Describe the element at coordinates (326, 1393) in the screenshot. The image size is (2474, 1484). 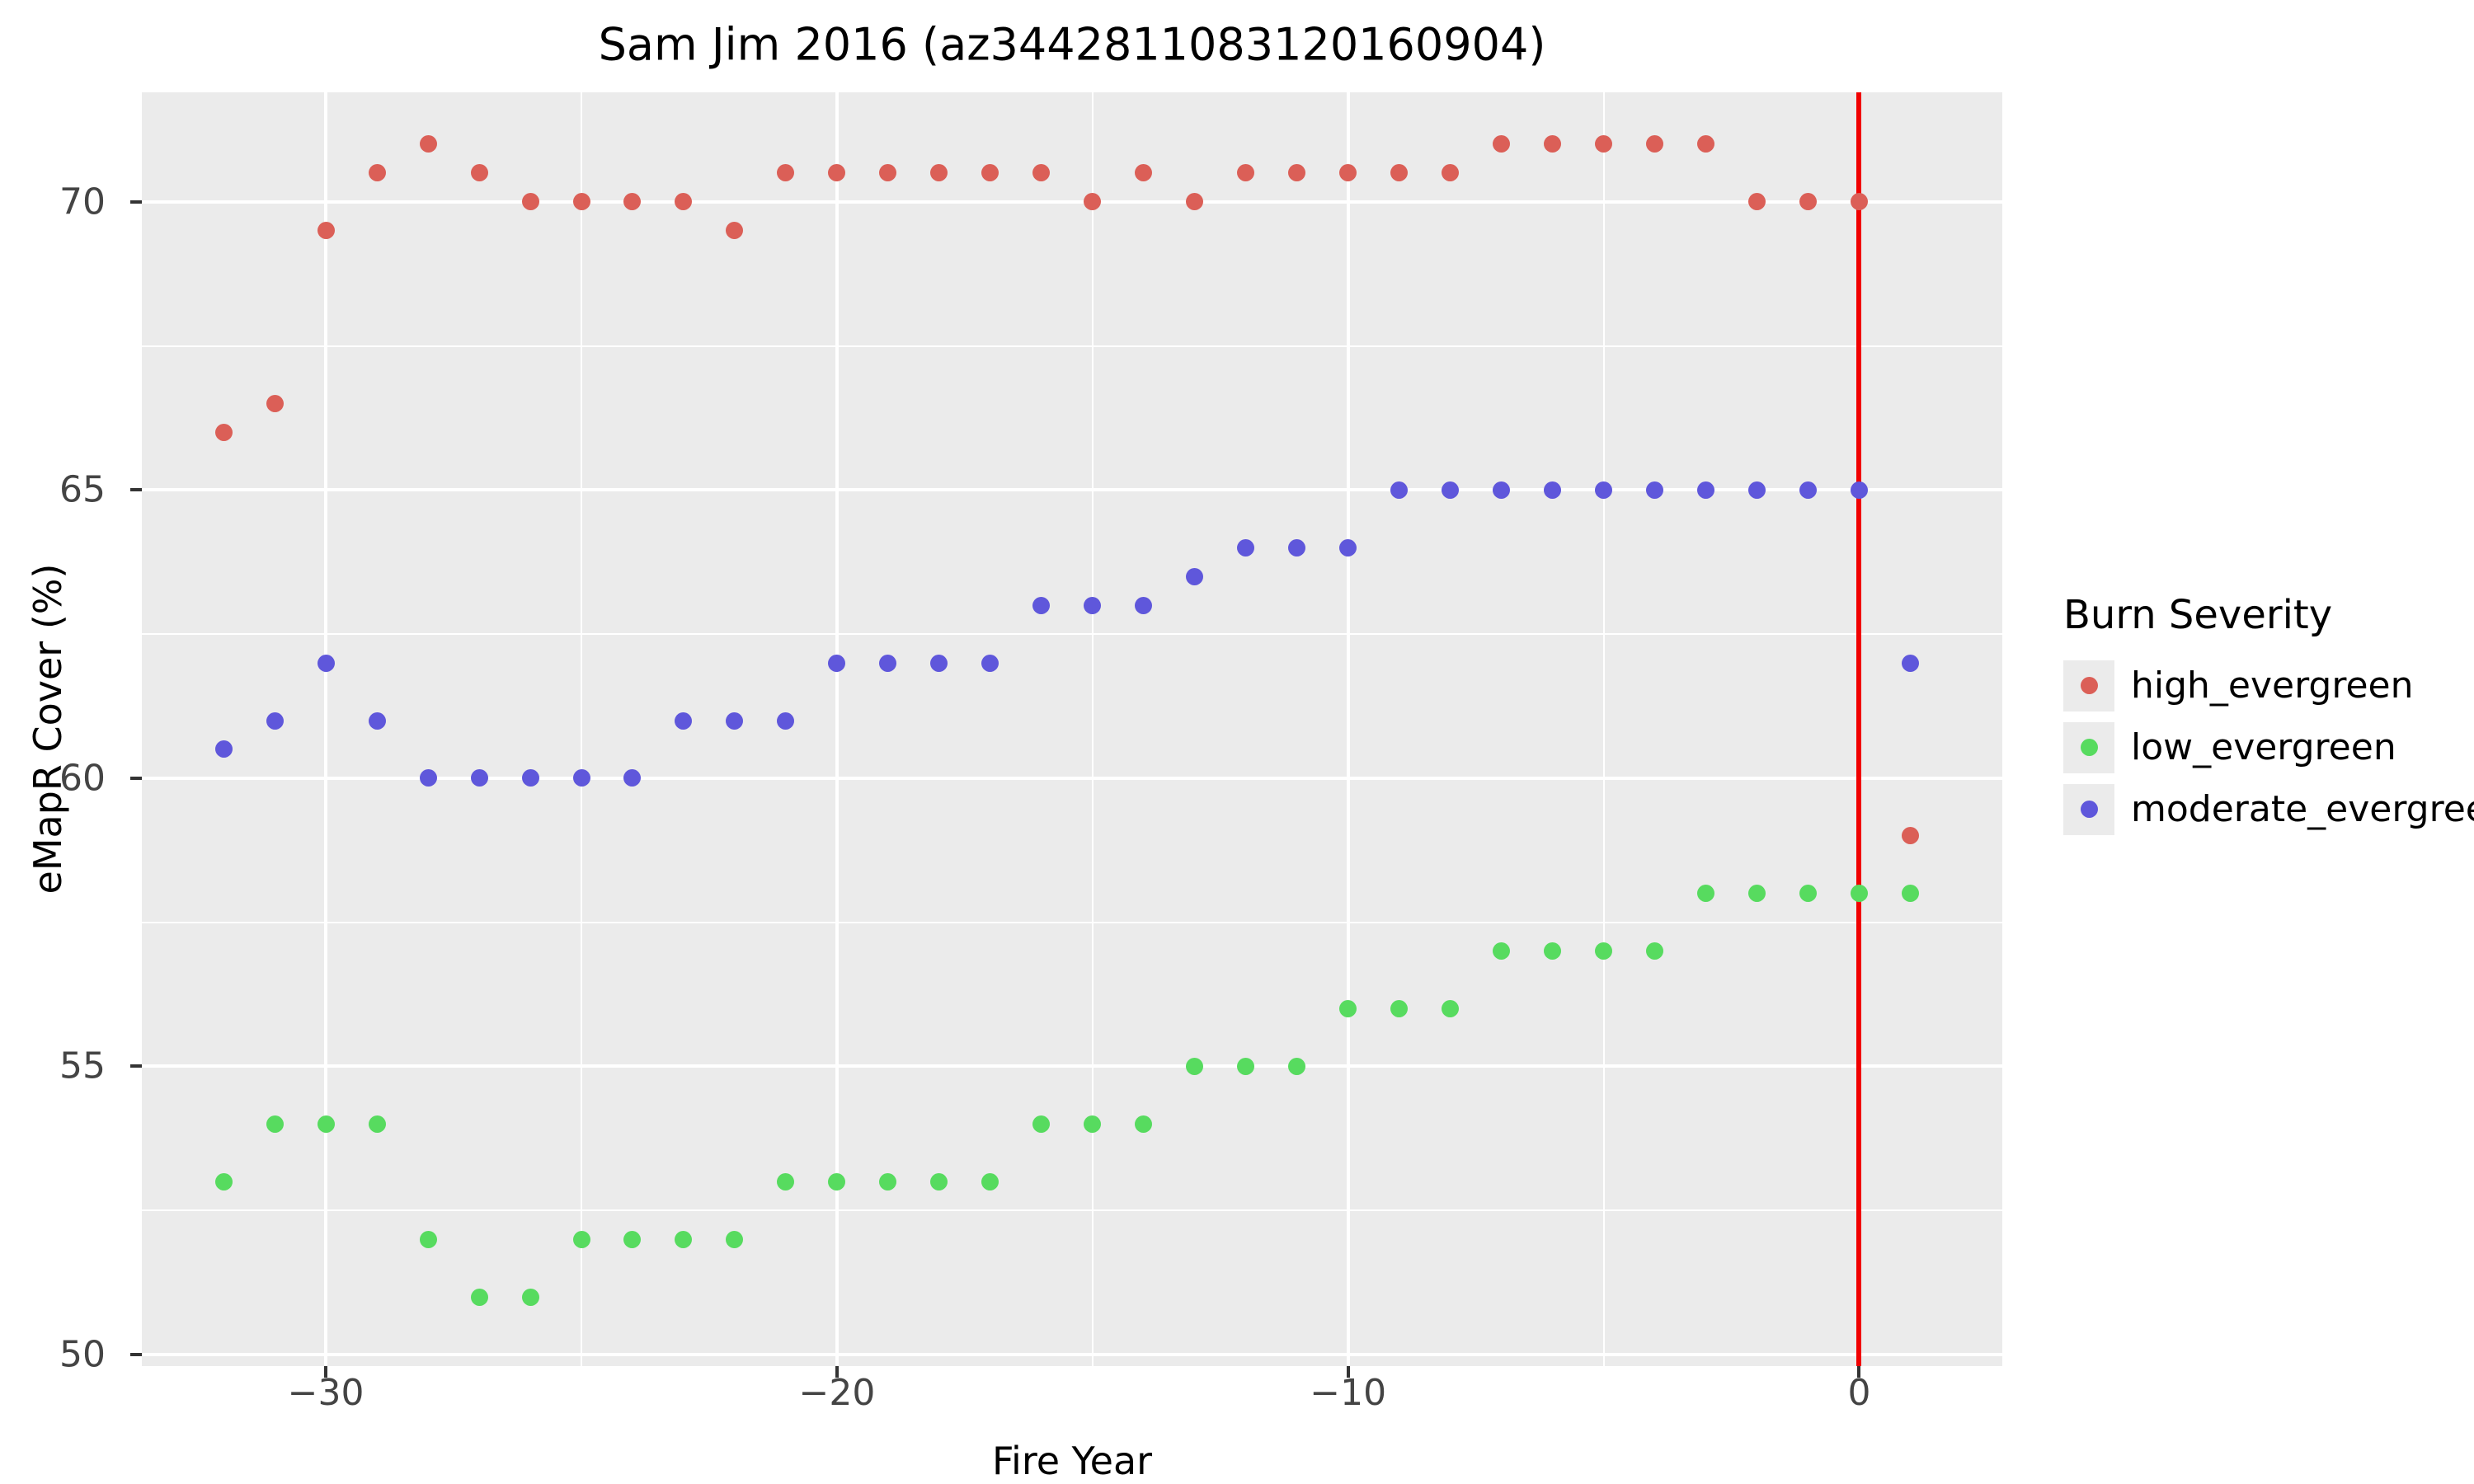
I see `x-tick-label: −30` at that location.